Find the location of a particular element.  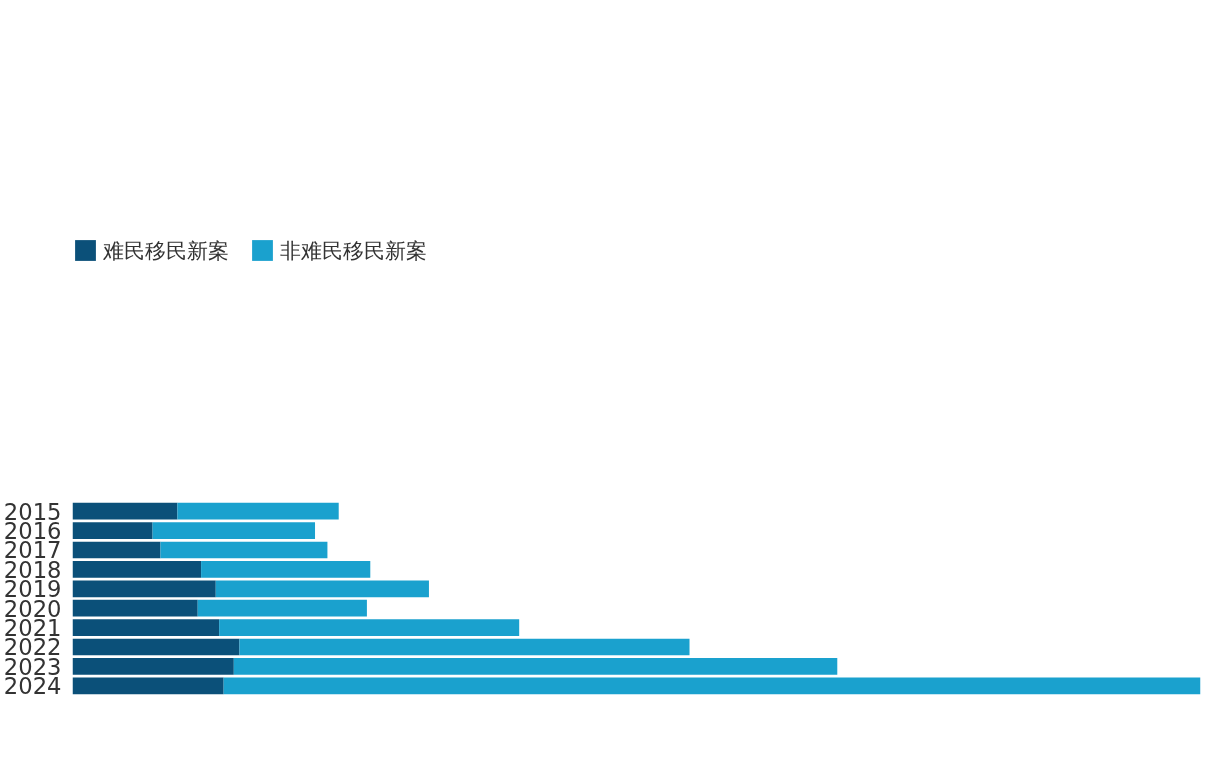

legend-label: 非难民移民新案 is located at coordinates (353, 250).